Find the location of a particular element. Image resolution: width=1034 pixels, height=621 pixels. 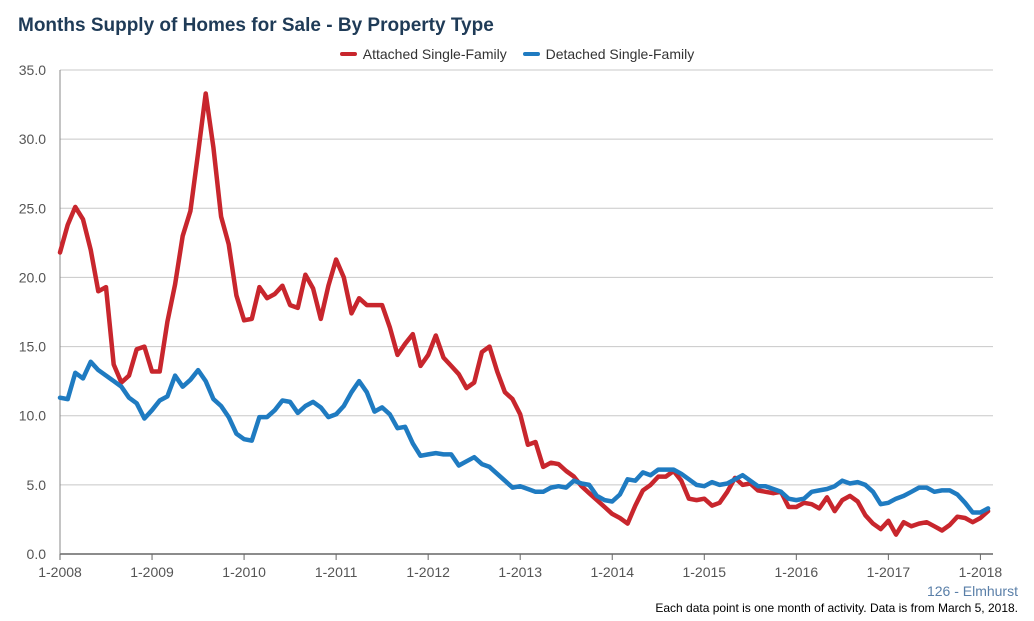

footer-place-label: 126 - Elmhurst is located at coordinates (972, 591).